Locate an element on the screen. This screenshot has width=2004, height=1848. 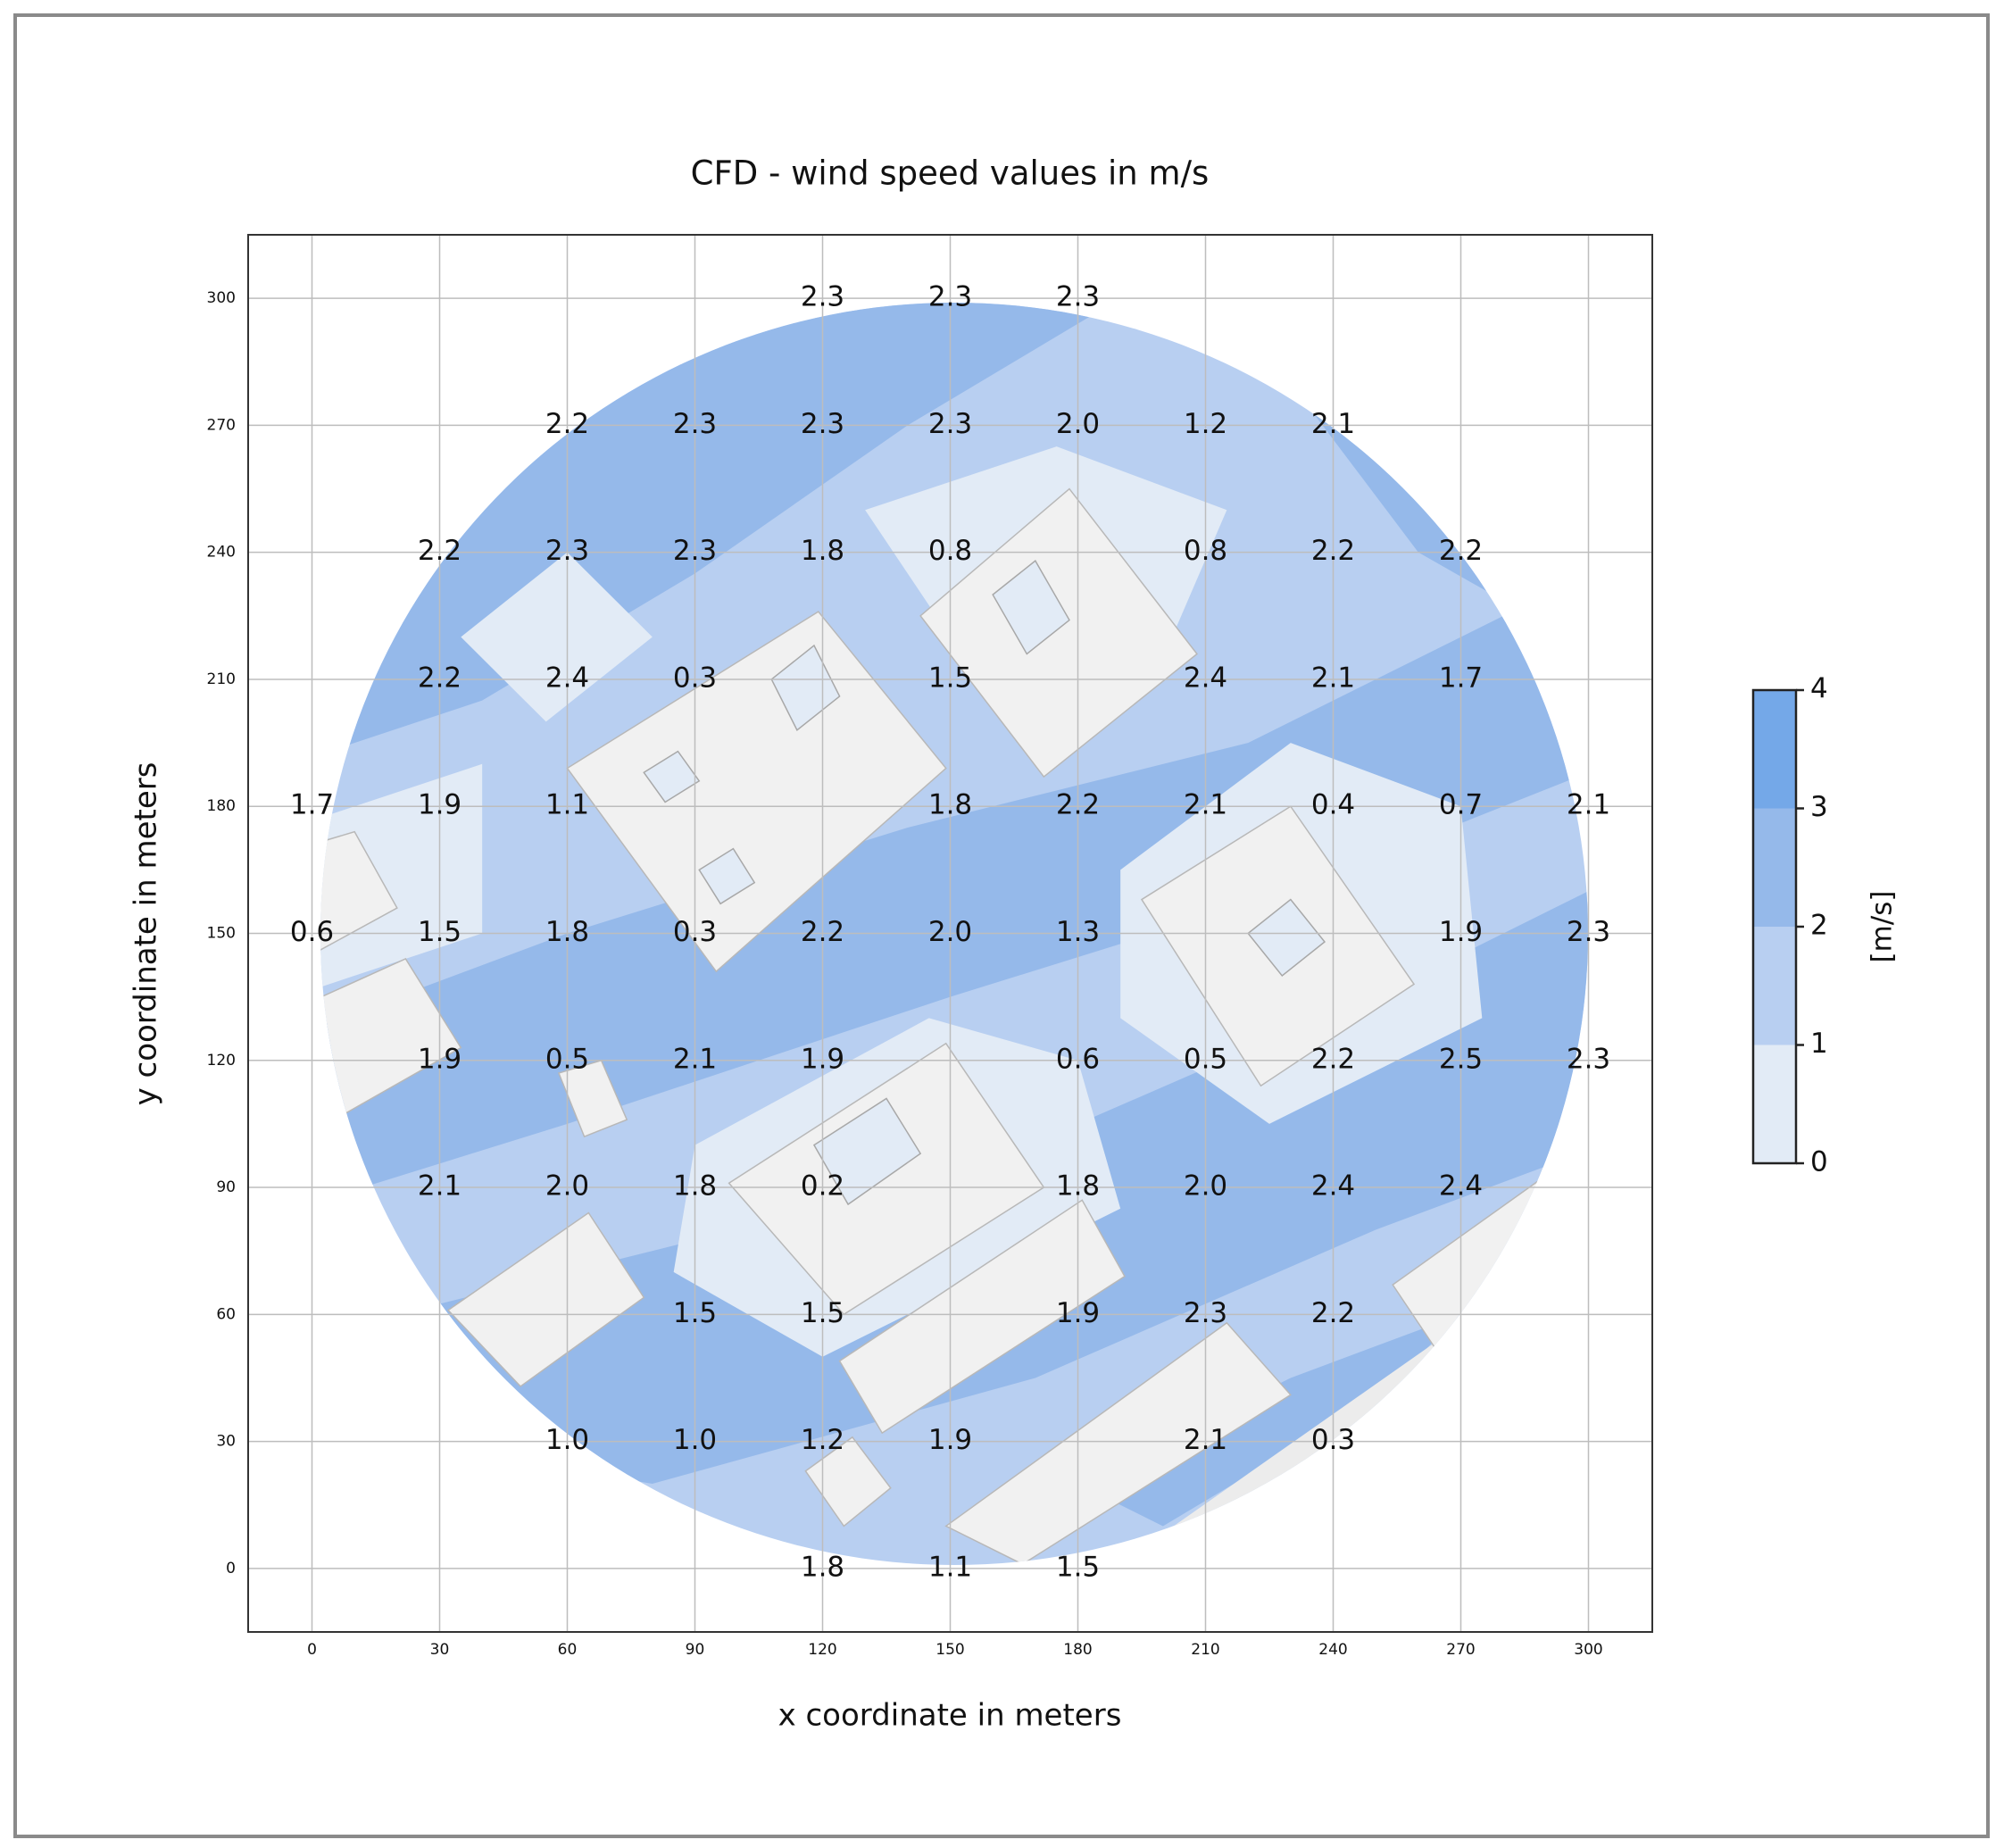
wind-speed-label: 0.7 is located at coordinates (1461, 805).